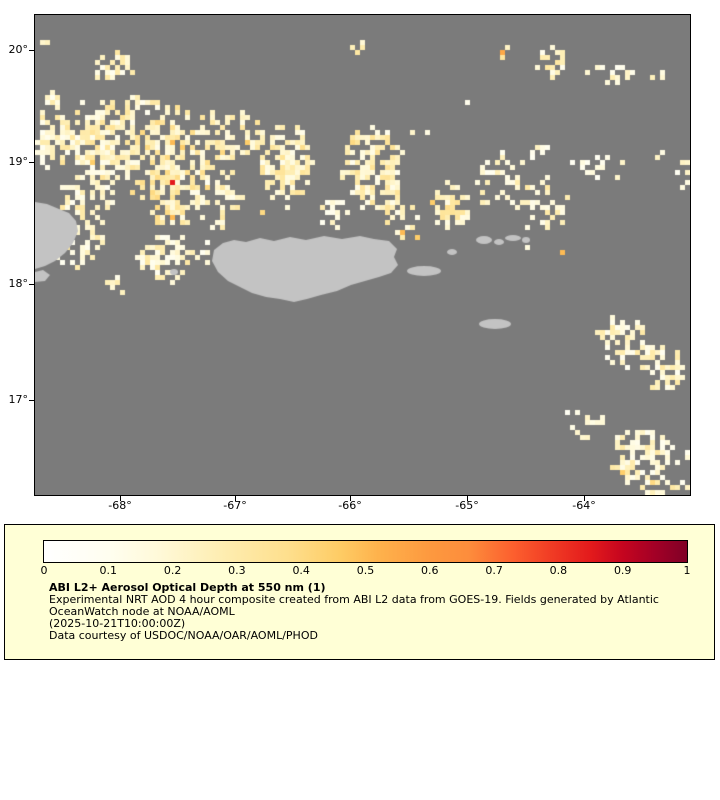 This screenshot has width=720, height=800. What do you see at coordinates (18, 161) in the screenshot?
I see `y-axis-tick-label: 19°` at bounding box center [18, 161].